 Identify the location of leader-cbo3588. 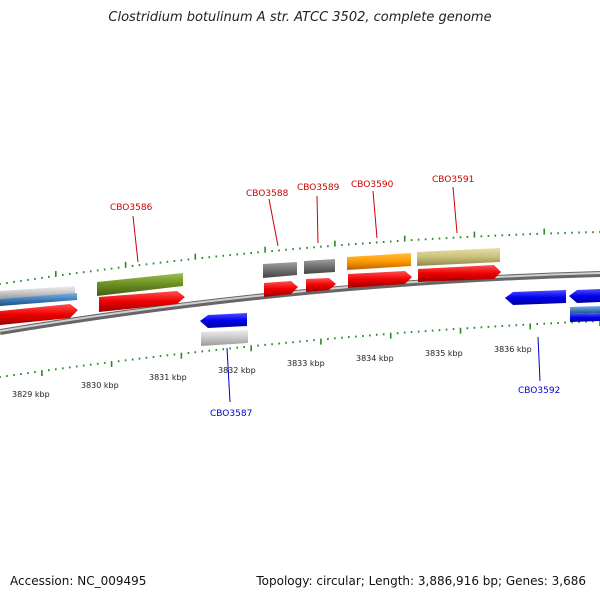
(273, 222).